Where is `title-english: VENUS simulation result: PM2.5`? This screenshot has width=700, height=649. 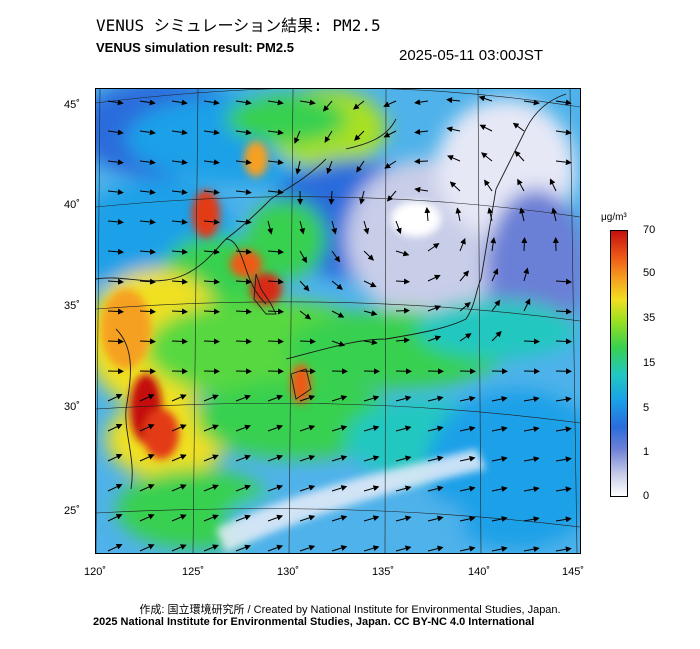
title-english: VENUS simulation result: PM2.5 is located at coordinates (195, 47).